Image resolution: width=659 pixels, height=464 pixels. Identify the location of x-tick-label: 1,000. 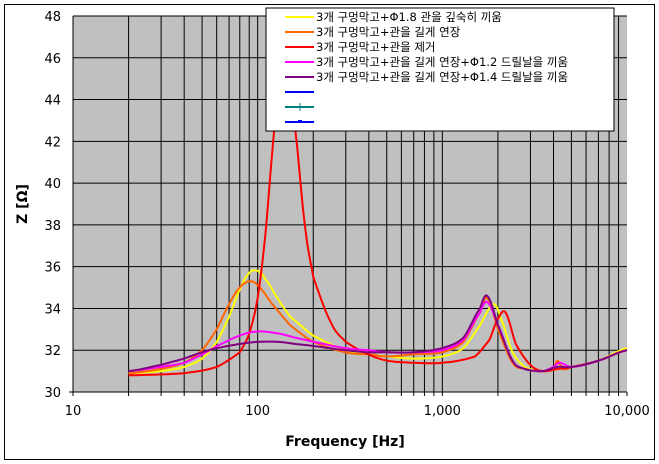
(442, 411).